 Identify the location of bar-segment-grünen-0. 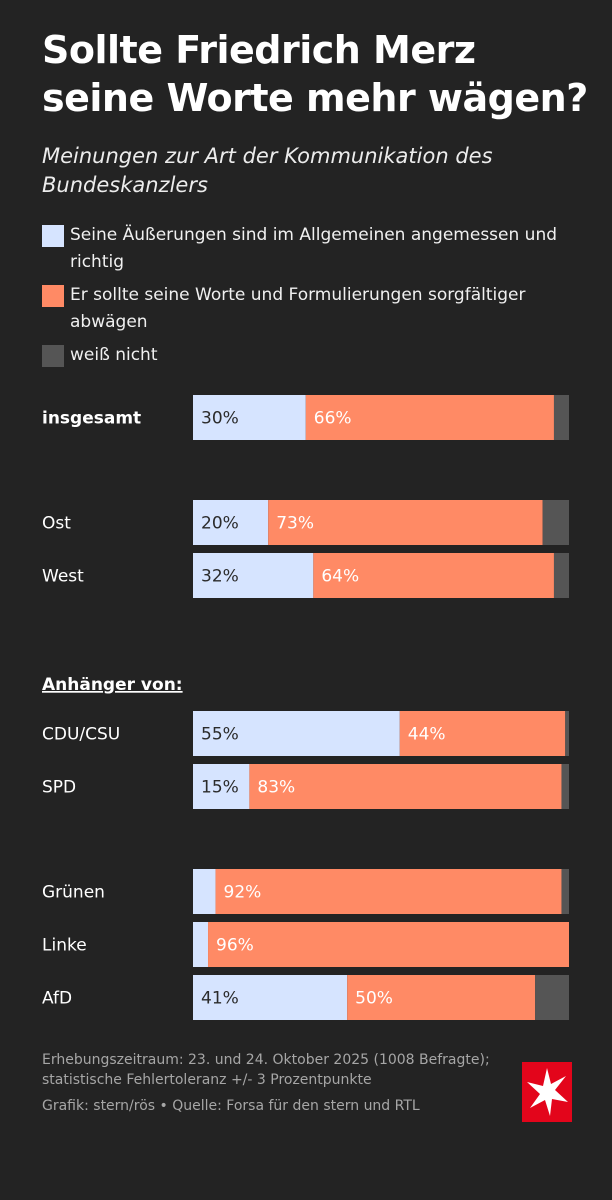
(204, 891).